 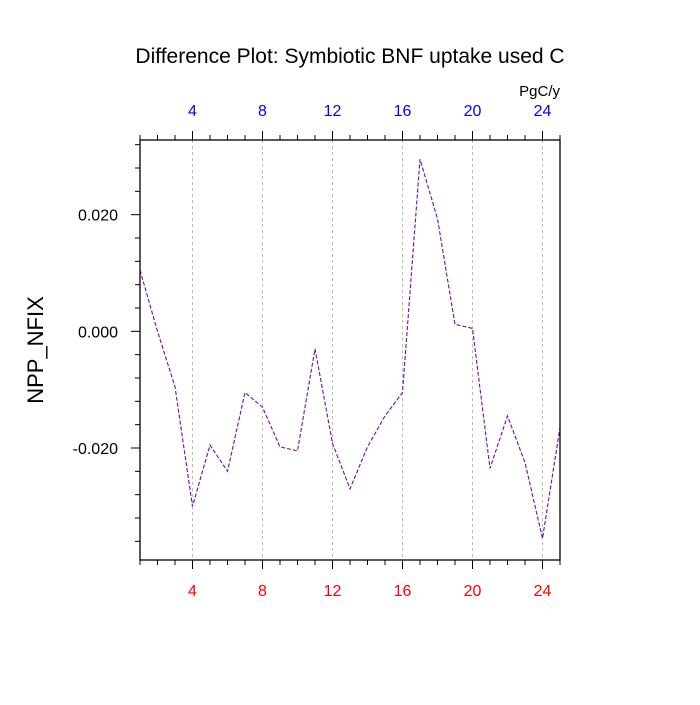 What do you see at coordinates (403, 111) in the screenshot?
I see `top-tick-label: 16` at bounding box center [403, 111].